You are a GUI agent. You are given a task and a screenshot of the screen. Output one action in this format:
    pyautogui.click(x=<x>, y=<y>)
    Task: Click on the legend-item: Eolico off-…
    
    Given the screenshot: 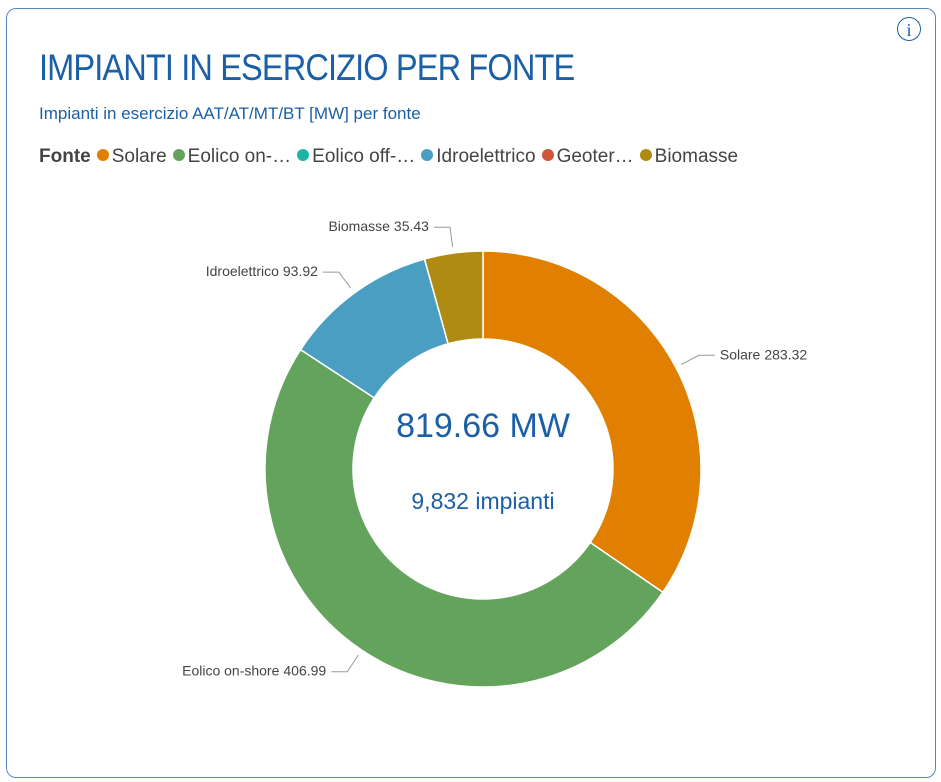 What is the action you would take?
    pyautogui.click(x=356, y=156)
    